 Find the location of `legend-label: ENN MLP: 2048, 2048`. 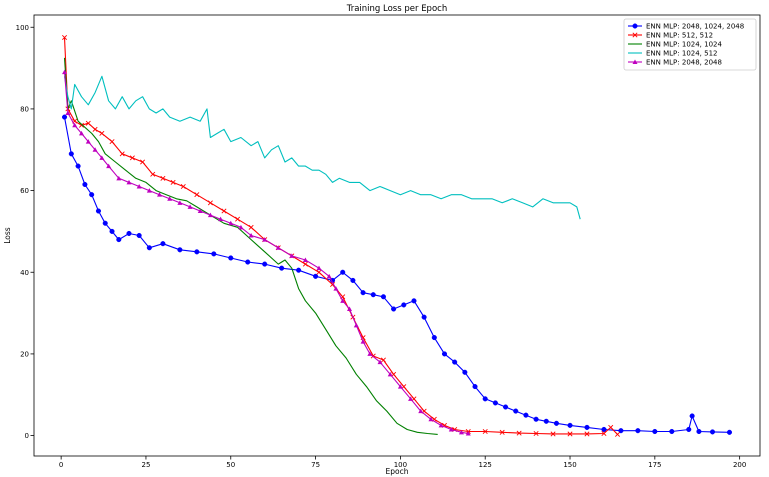

legend-label: ENN MLP: 2048, 2048 is located at coordinates (684, 63).